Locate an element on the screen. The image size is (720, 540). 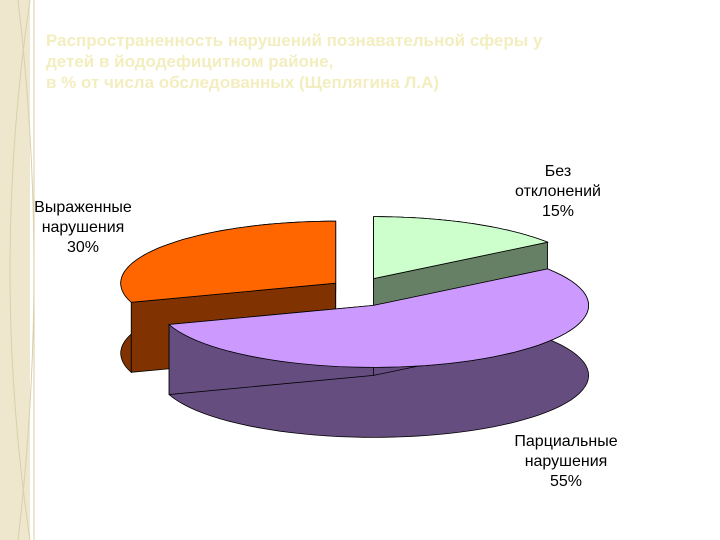
slice-label: Выраженные нарушения 30% is located at coordinates (84, 228).